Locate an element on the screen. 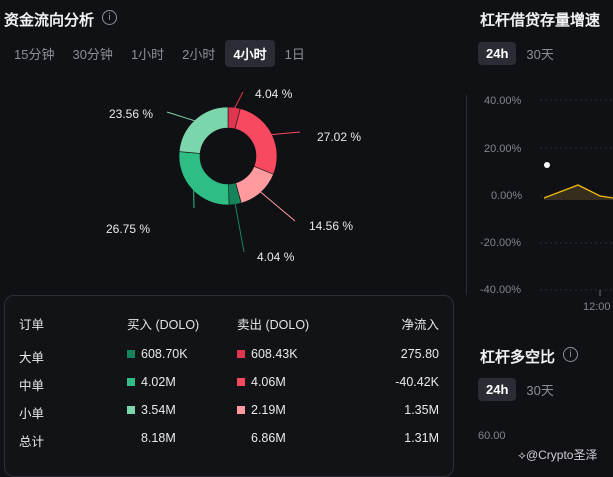 The image size is (613, 477). table-row: 小单 3.54M 2.19M 1.35M is located at coordinates (229, 413).